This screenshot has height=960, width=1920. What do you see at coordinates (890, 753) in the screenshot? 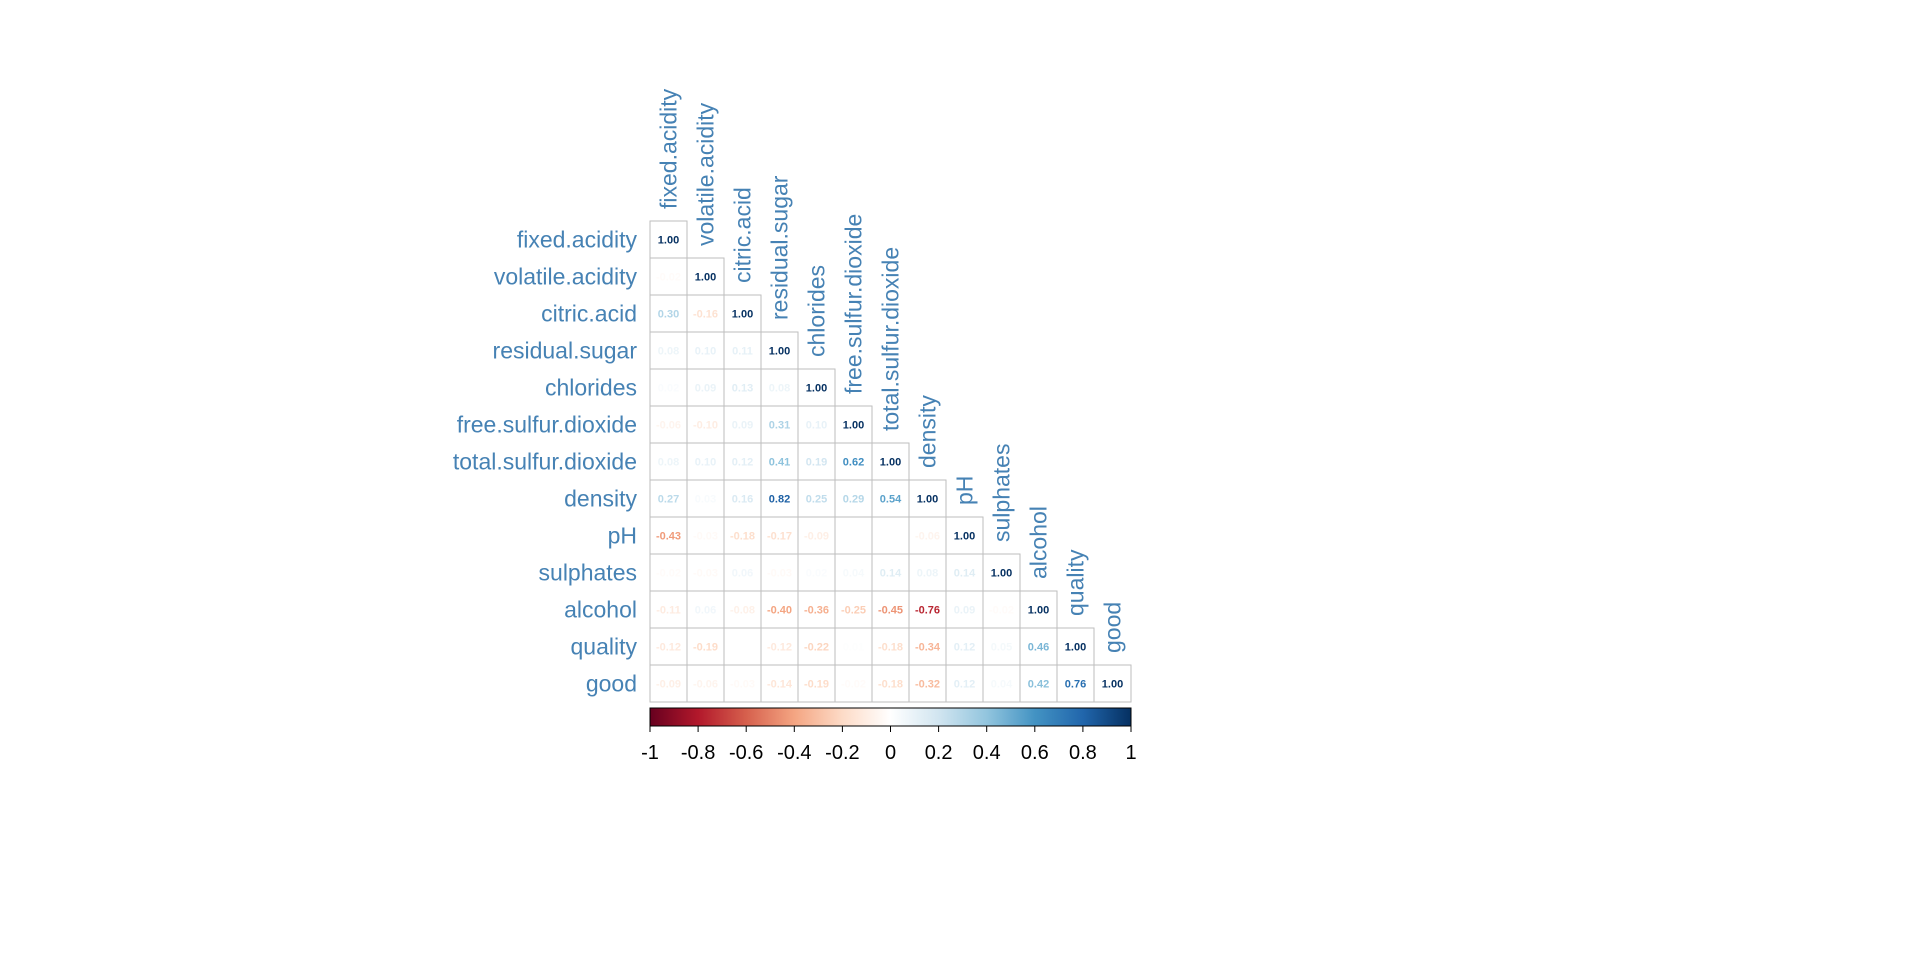
I see `legend-tick-label: 0` at bounding box center [890, 753].